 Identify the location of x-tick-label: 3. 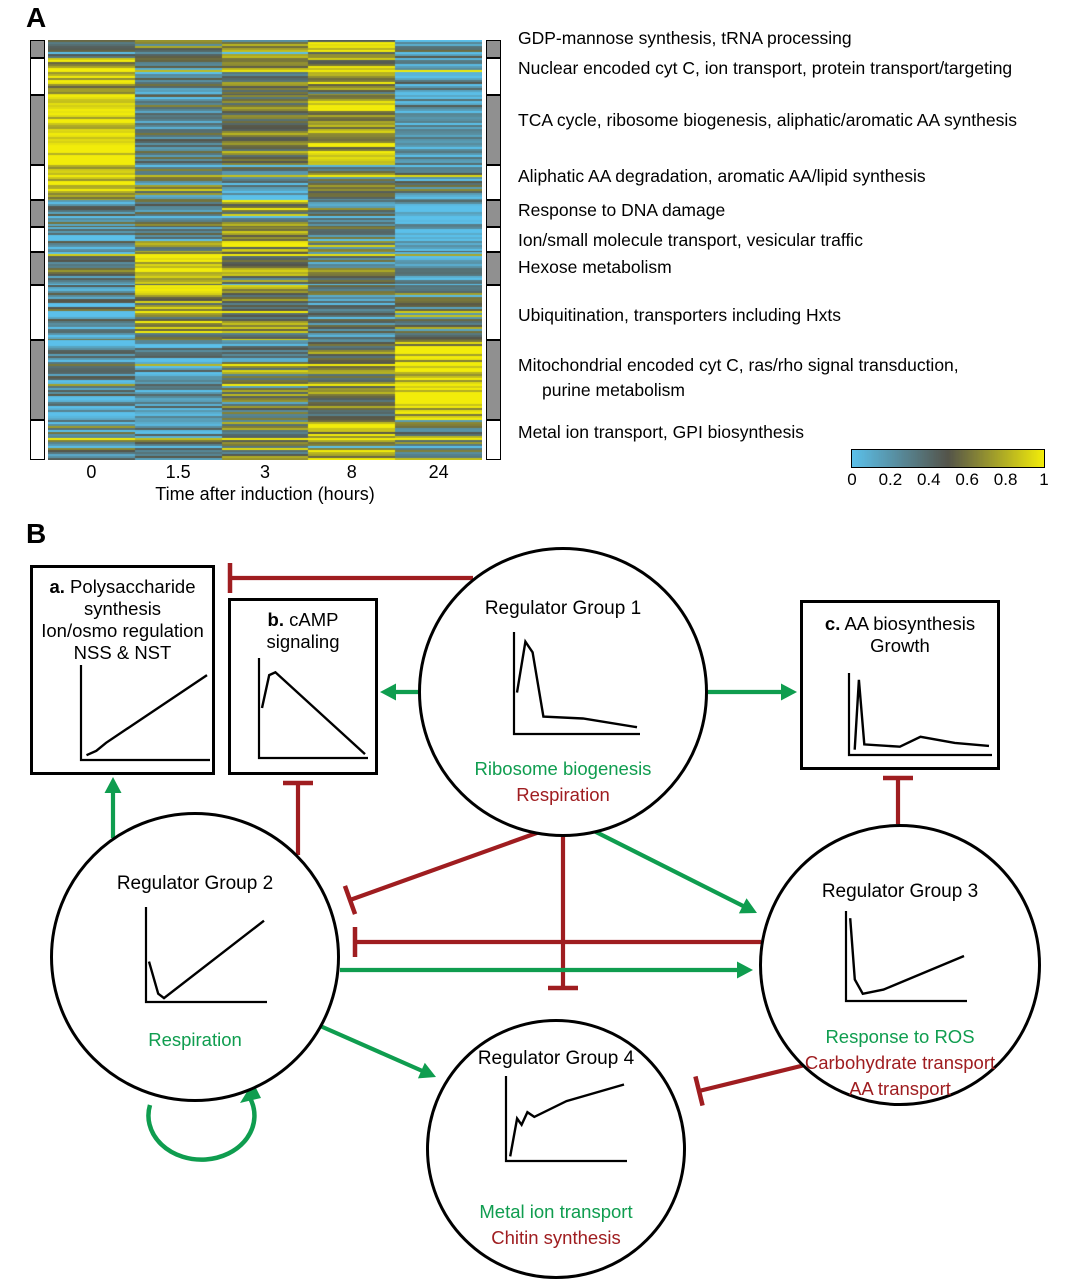
(265, 472).